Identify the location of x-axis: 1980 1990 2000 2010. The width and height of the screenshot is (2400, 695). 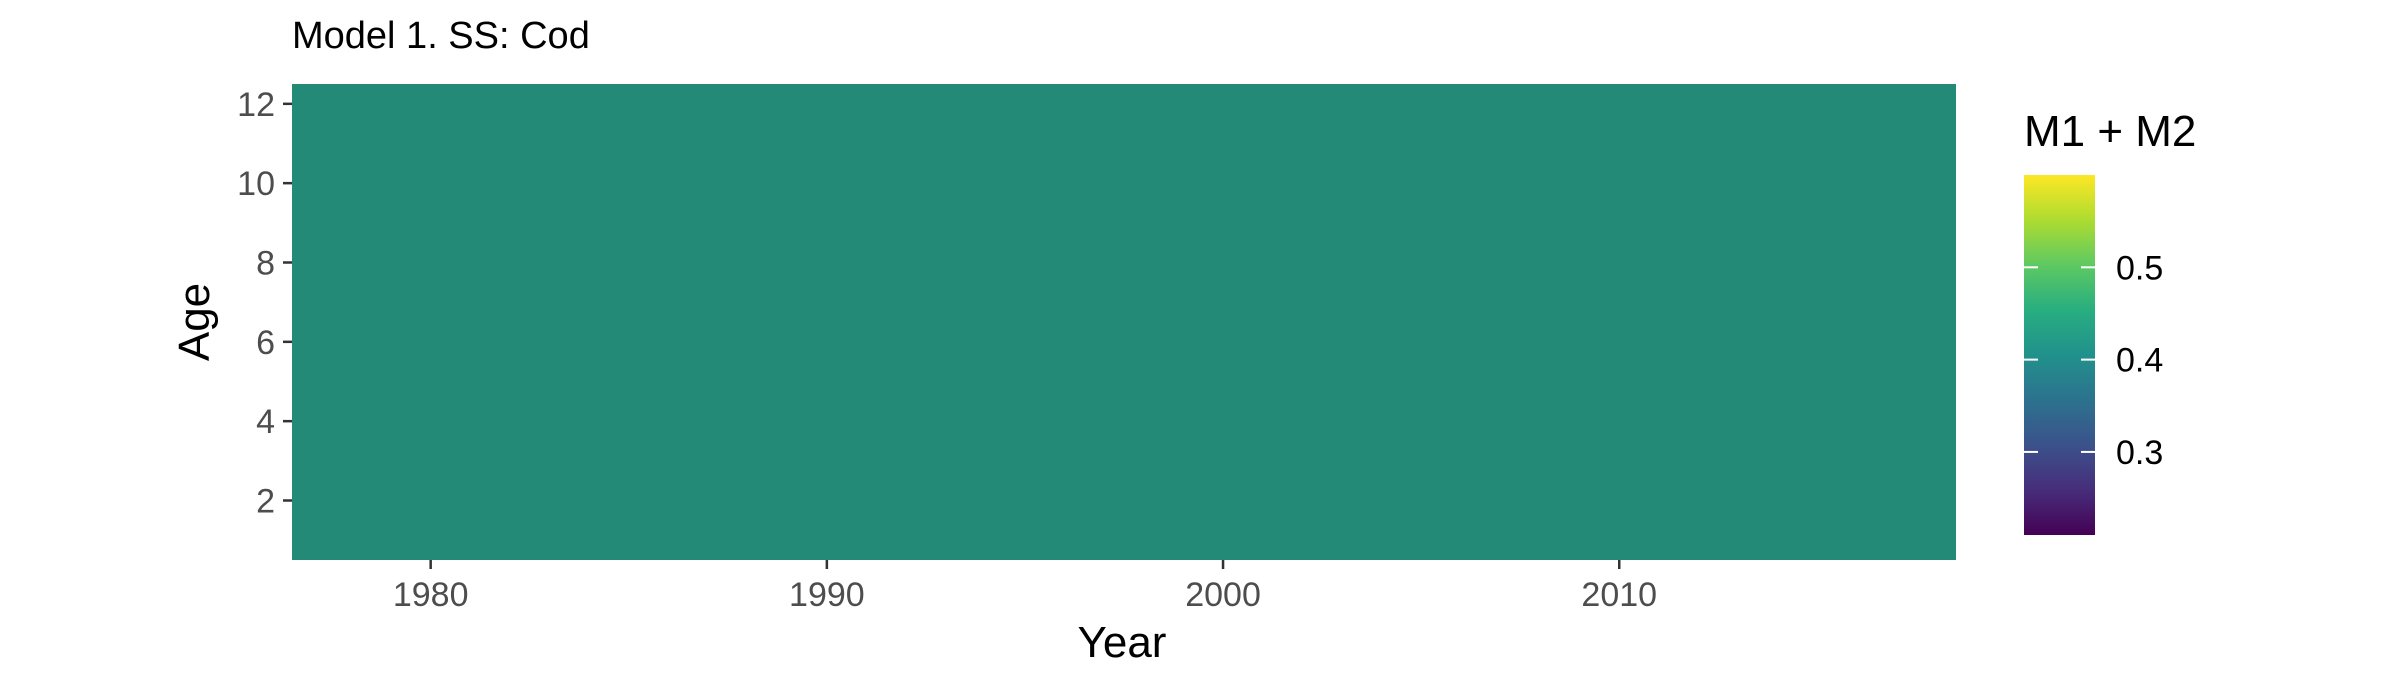
(1025, 587).